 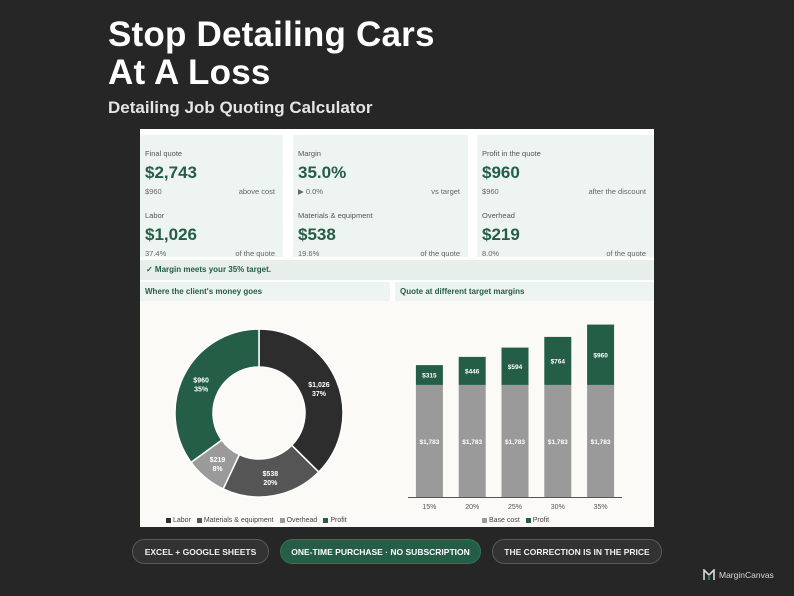 What do you see at coordinates (265, 291) in the screenshot?
I see `donut-section-title: Where the client's money goes` at bounding box center [265, 291].